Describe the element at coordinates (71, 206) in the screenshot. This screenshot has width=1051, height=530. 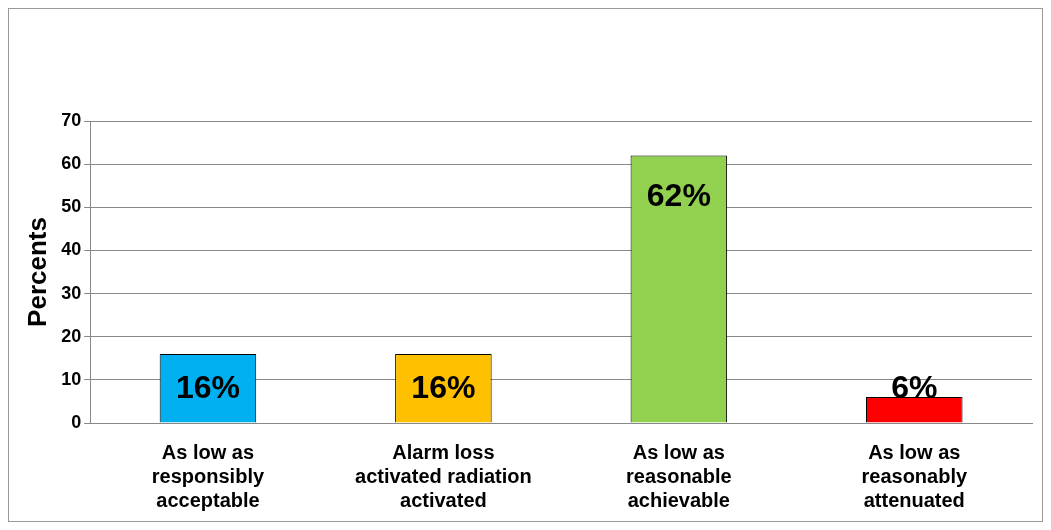
I see `y-tick-label: 50` at that location.